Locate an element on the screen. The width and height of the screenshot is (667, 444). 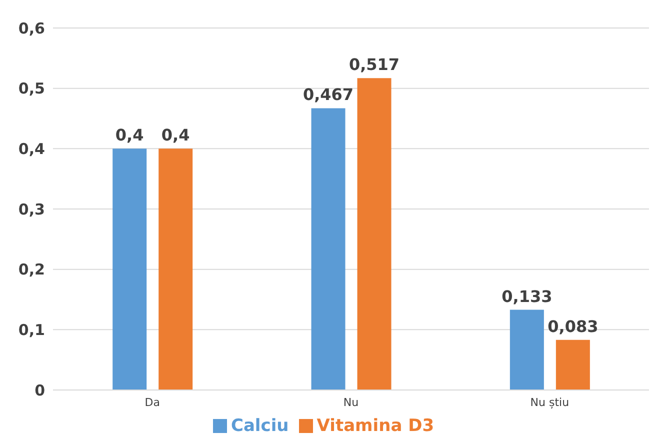
data-label: 0,133 is located at coordinates (527, 296).